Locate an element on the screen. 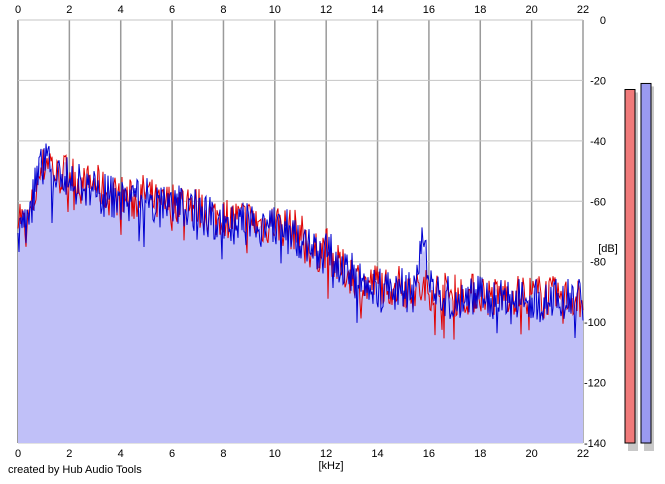 The width and height of the screenshot is (665, 484). y-axis-label: [dB] is located at coordinates (608, 249).